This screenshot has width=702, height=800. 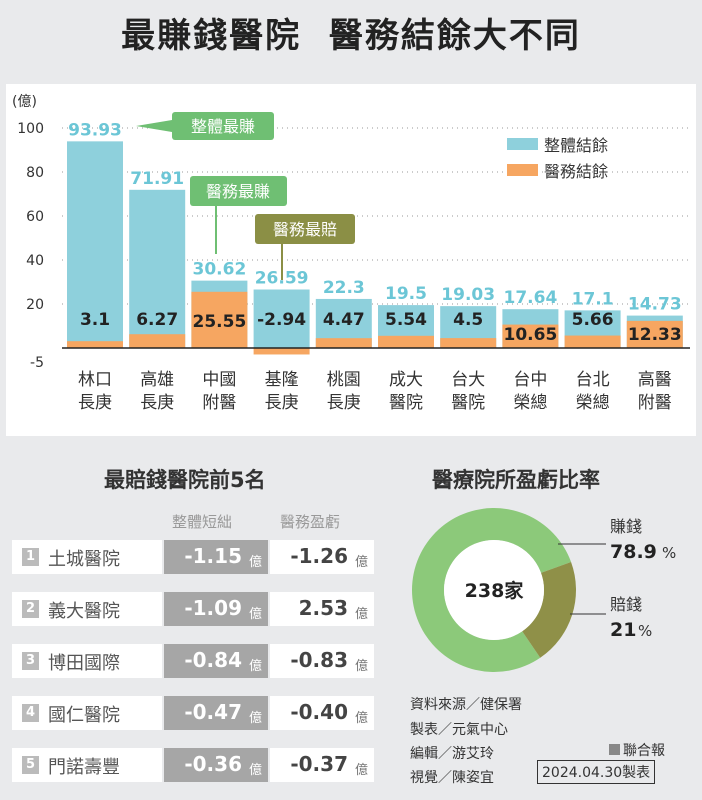 I want to click on credit-visual: 視覺／陳姿宜, so click(x=452, y=778).